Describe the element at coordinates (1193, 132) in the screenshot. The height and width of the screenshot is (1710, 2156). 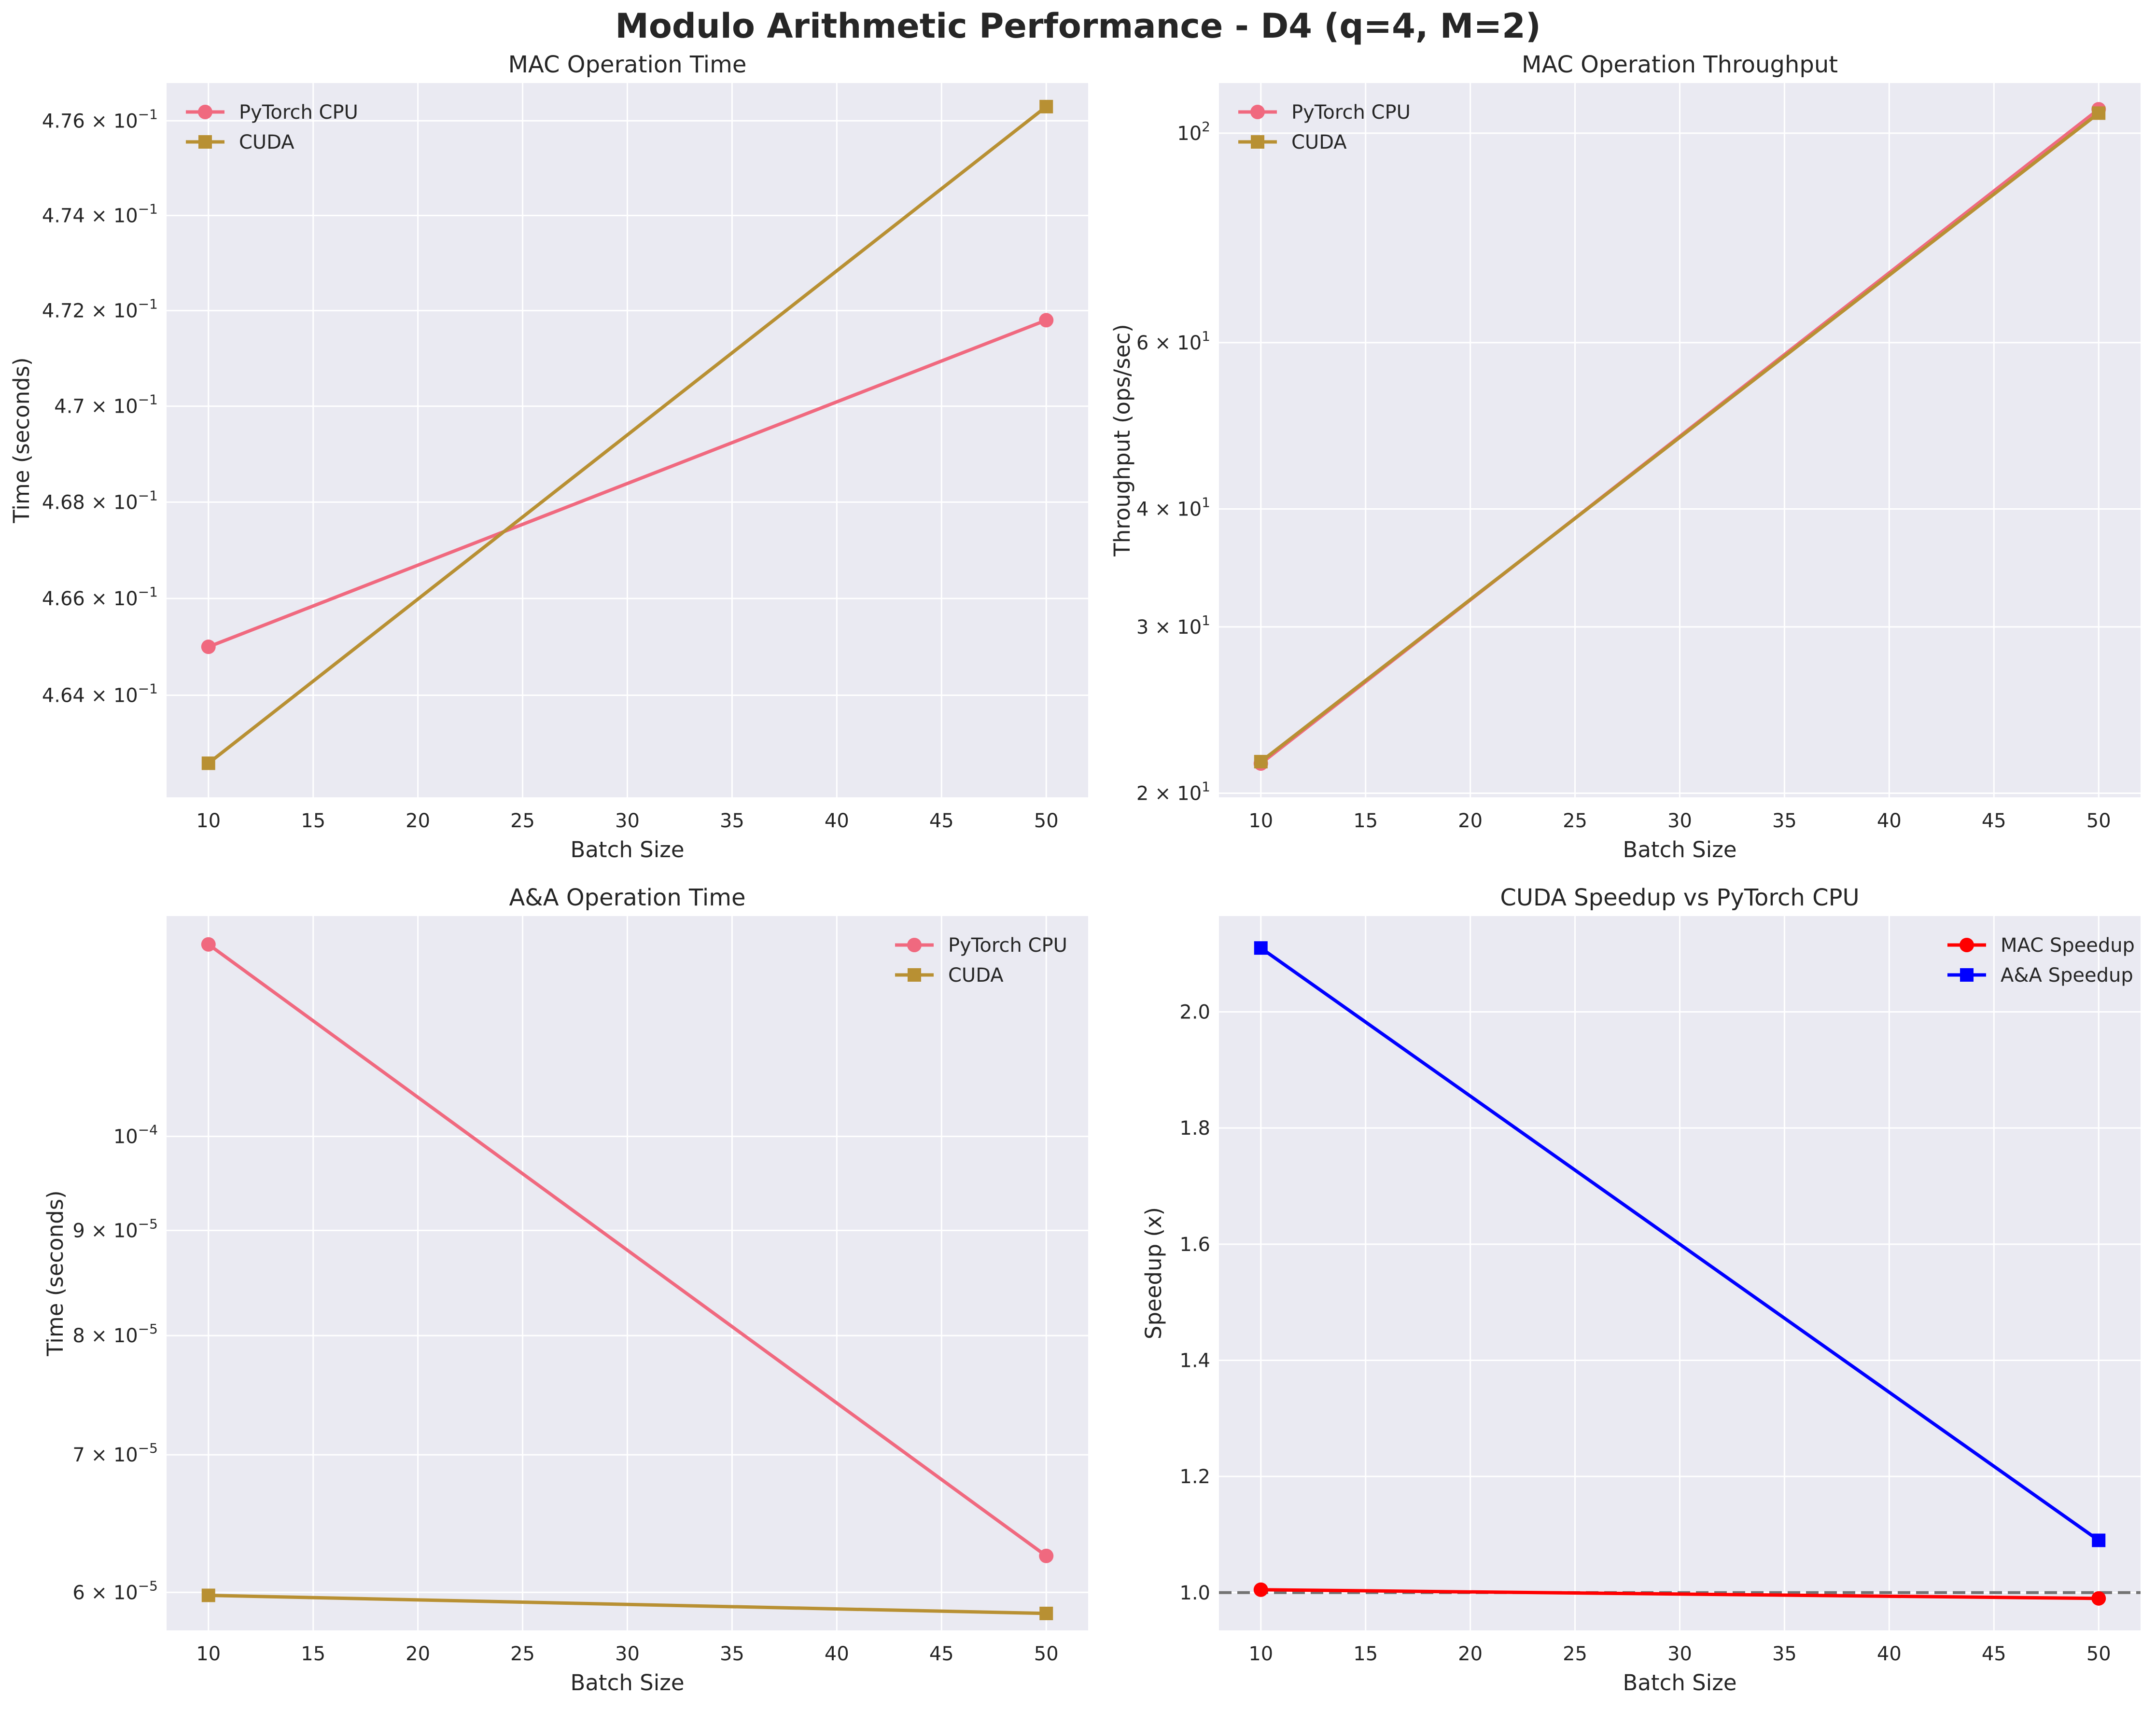
I see `y-tick-label: 102` at that location.